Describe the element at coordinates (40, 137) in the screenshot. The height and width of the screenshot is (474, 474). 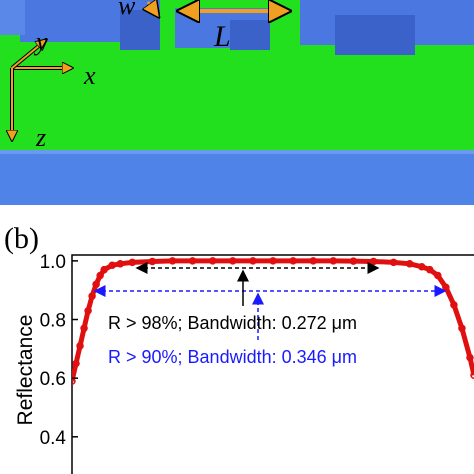
I see `z-axis-label: z` at that location.